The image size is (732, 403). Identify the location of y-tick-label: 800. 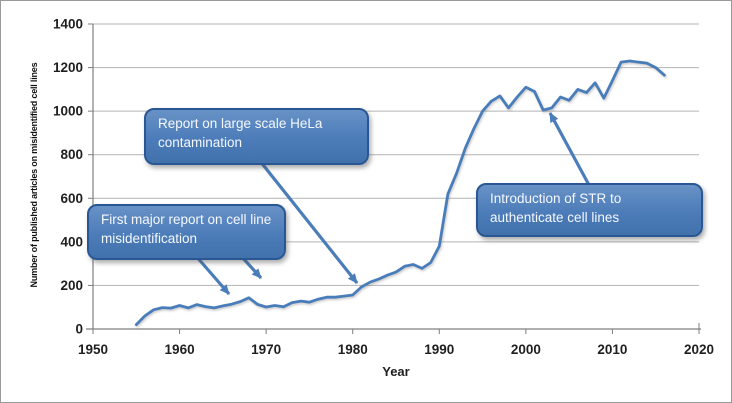
(71, 154).